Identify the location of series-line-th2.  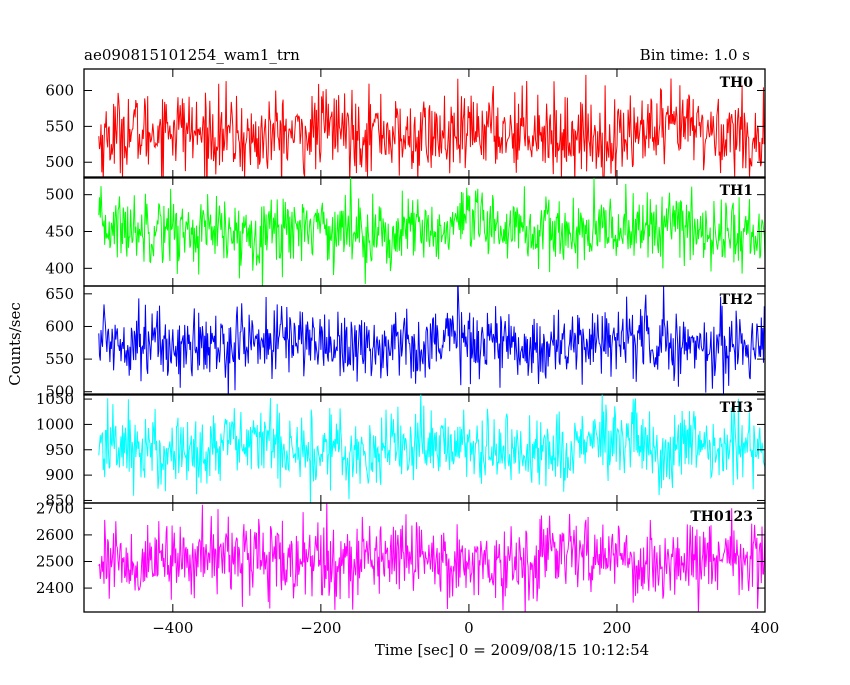
(431, 340).